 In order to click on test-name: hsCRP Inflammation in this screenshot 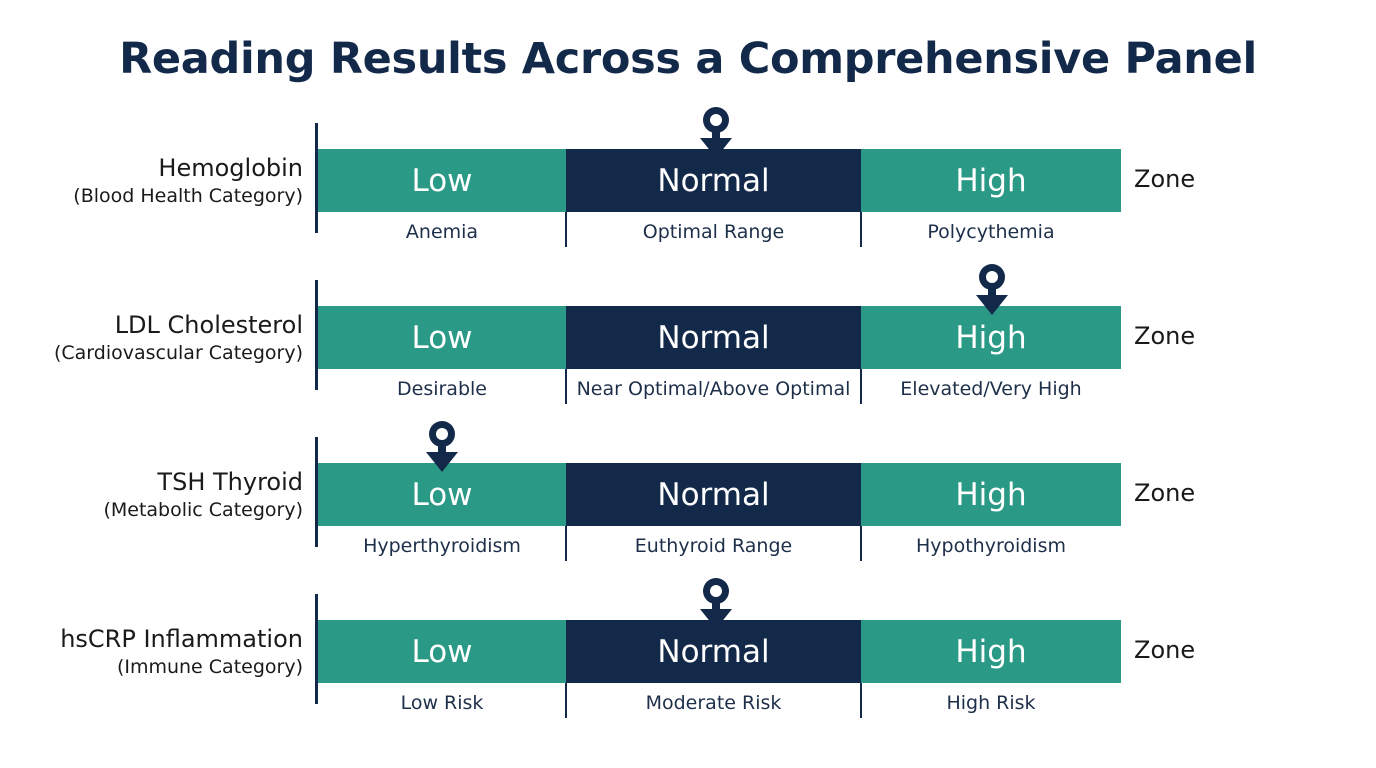, I will do `click(181, 639)`.